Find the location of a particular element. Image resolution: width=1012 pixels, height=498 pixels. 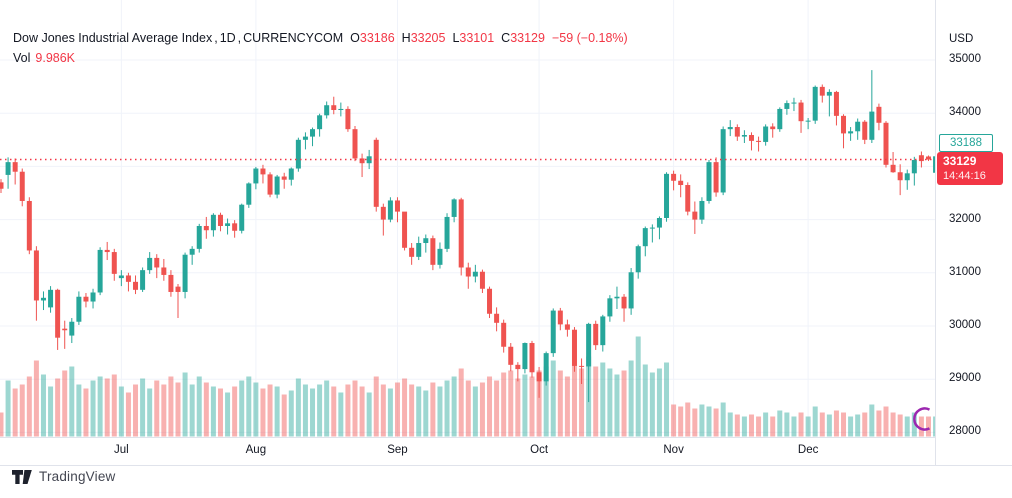

counter-price-badge: 33188 is located at coordinates (966, 143).